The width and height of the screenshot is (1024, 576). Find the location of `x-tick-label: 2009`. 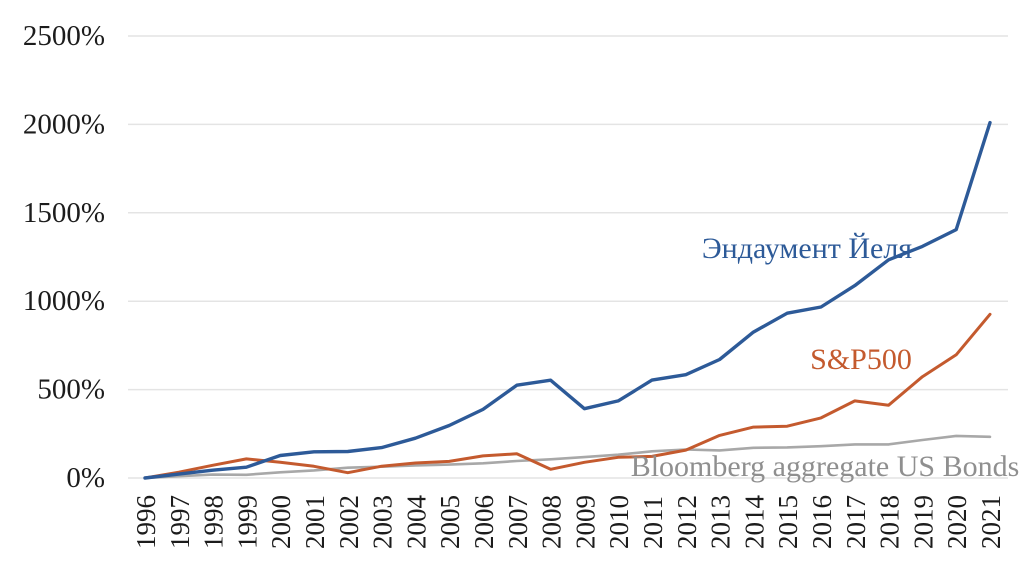

x-tick-label: 2009 is located at coordinates (585, 522).